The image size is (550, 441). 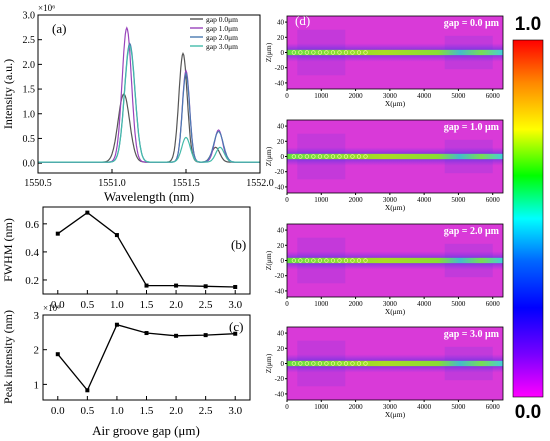 What do you see at coordinates (29, 114) in the screenshot?
I see `panel-a-ytick-label: 1.0` at bounding box center [29, 114].